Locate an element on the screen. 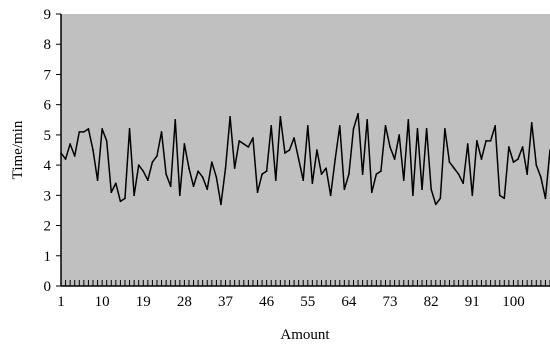 The image size is (550, 347). x-tick-label: 46 is located at coordinates (267, 302).